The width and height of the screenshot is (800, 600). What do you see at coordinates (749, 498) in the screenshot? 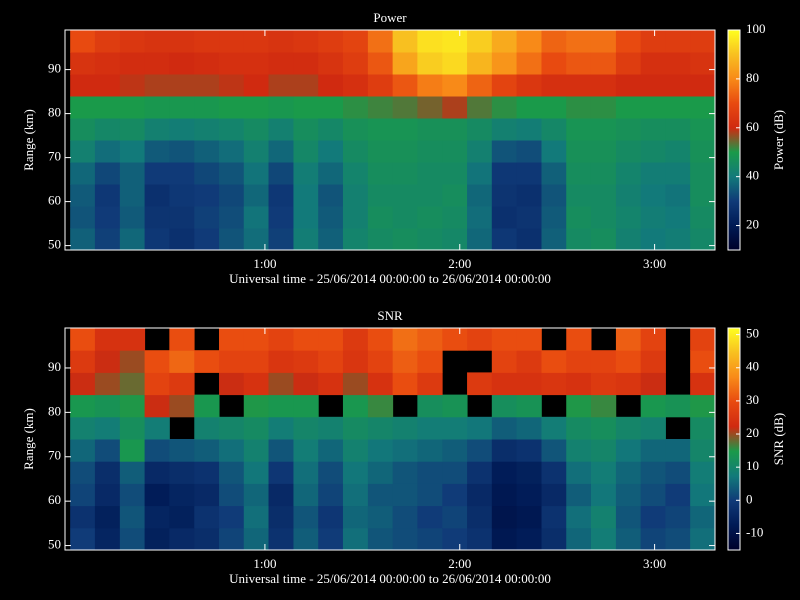
I see `colorbar-tick-label: 0` at bounding box center [749, 498].